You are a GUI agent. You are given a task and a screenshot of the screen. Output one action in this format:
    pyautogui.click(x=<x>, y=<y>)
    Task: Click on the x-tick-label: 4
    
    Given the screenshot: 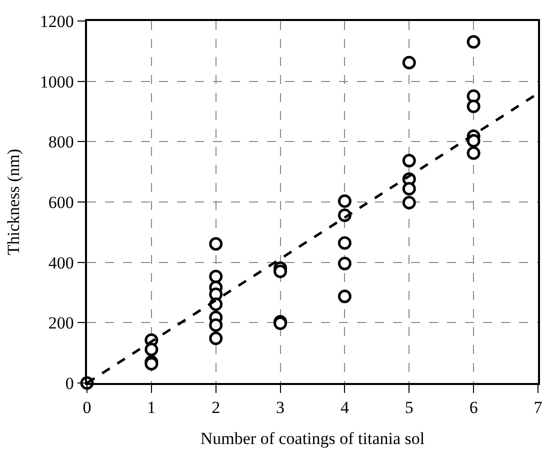 What is the action you would take?
    pyautogui.click(x=345, y=408)
    